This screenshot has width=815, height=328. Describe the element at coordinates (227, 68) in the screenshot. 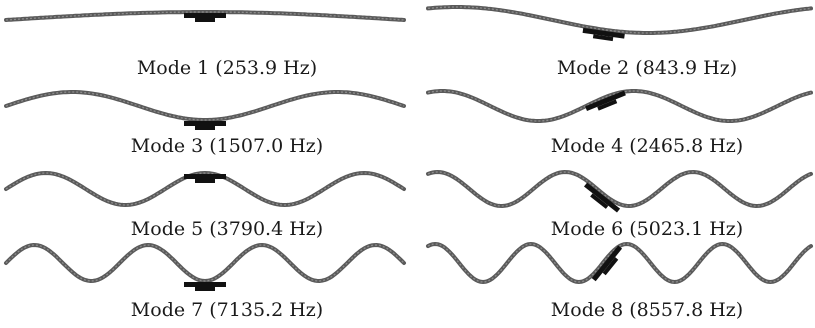

I see `mode-label: Mode 1 (253.9 Hz)` at that location.